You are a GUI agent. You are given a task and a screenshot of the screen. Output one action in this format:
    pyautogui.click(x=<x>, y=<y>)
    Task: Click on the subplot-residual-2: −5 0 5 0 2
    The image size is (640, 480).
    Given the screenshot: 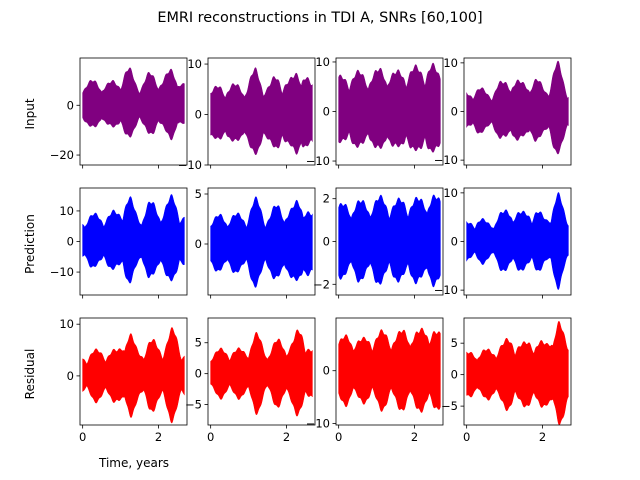 What is the action you would take?
    pyautogui.click(x=250, y=380)
    